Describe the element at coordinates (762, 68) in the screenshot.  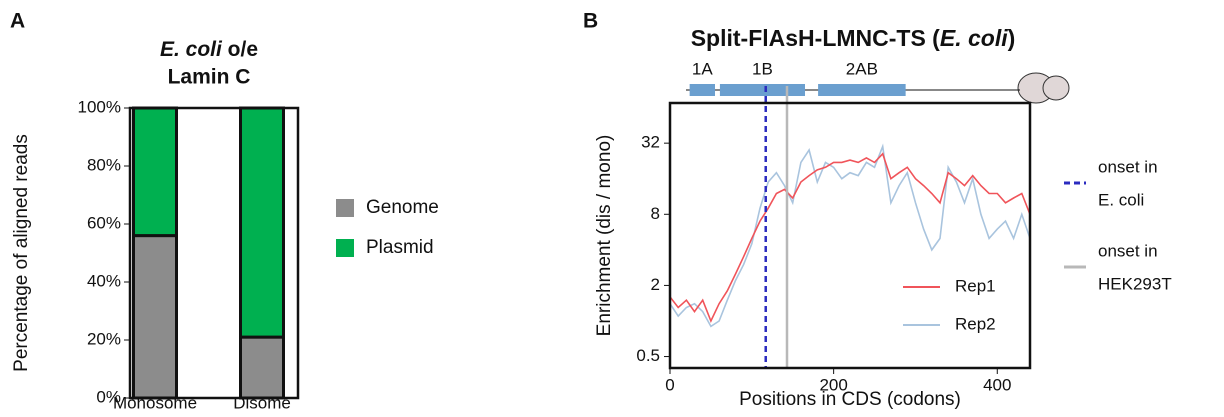
I see `domain-label: 1B` at that location.